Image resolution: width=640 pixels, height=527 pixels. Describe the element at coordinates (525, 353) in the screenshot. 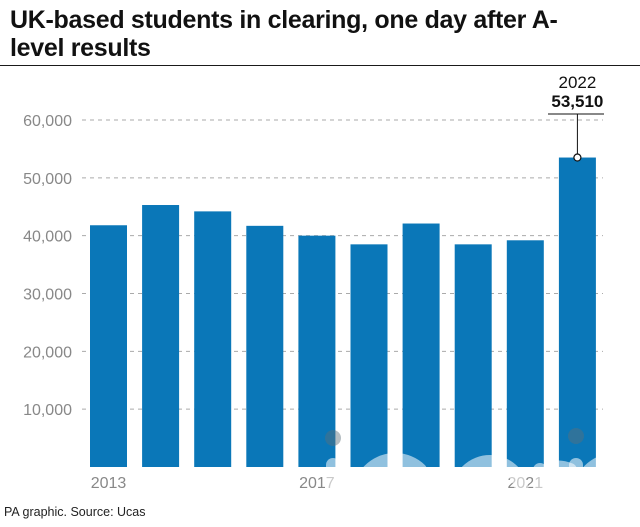

I see `bar-2021` at that location.